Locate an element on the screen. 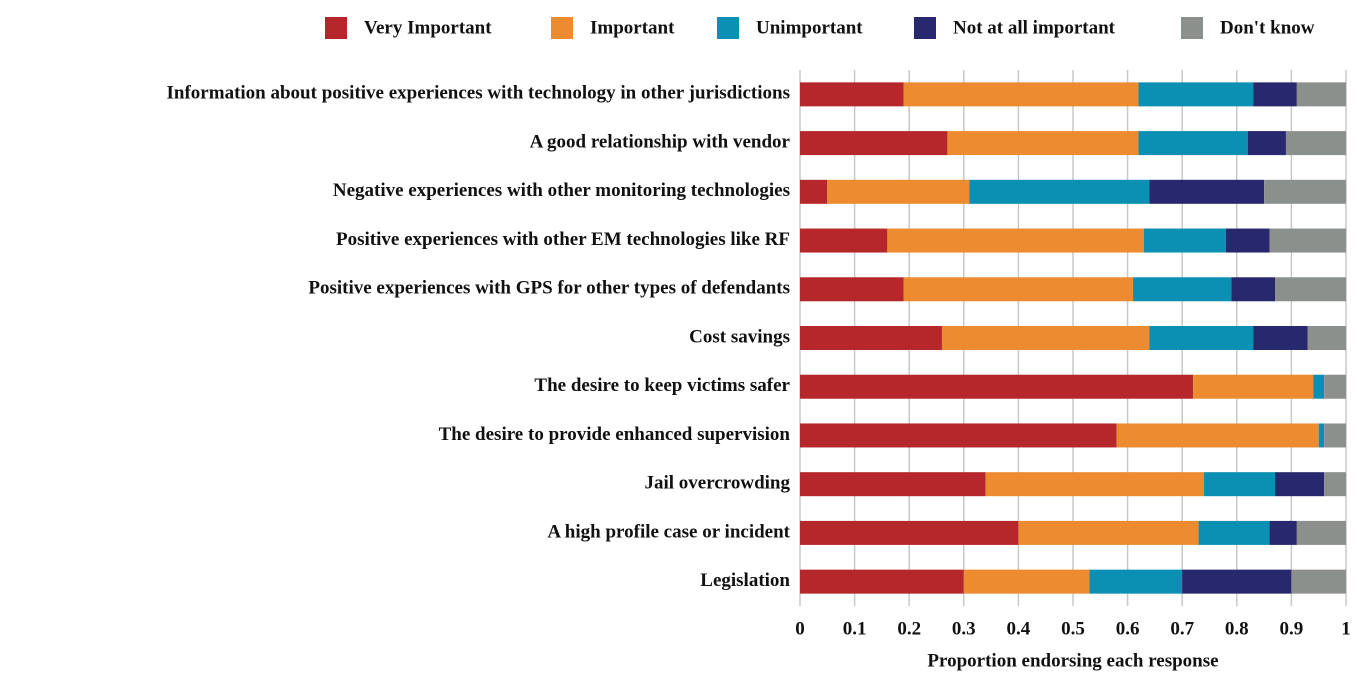 The image size is (1361, 675). y-tick-label: The desire to keep victims safer is located at coordinates (662, 385).